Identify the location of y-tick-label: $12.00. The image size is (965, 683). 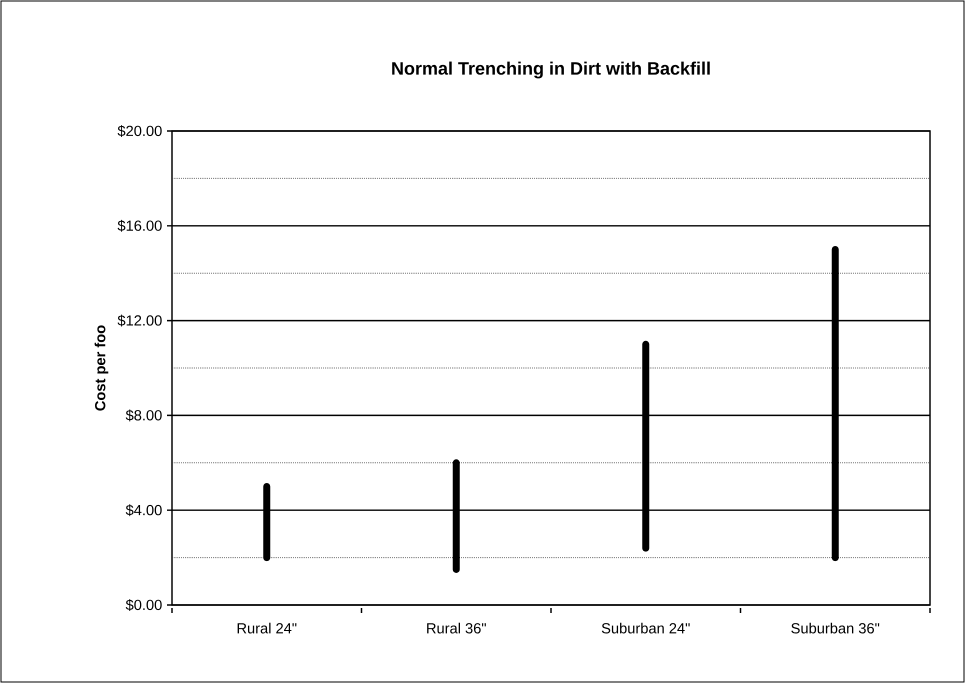
(140, 320).